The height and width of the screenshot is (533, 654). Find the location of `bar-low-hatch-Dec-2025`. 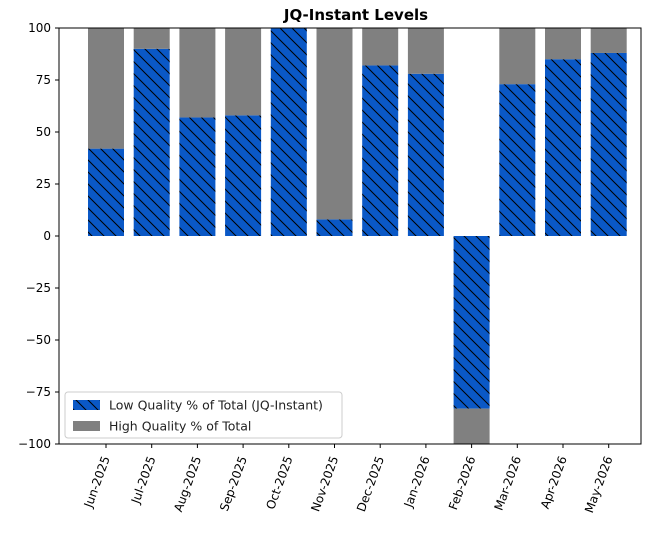

bar-low-hatch-Dec-2025 is located at coordinates (380, 150).